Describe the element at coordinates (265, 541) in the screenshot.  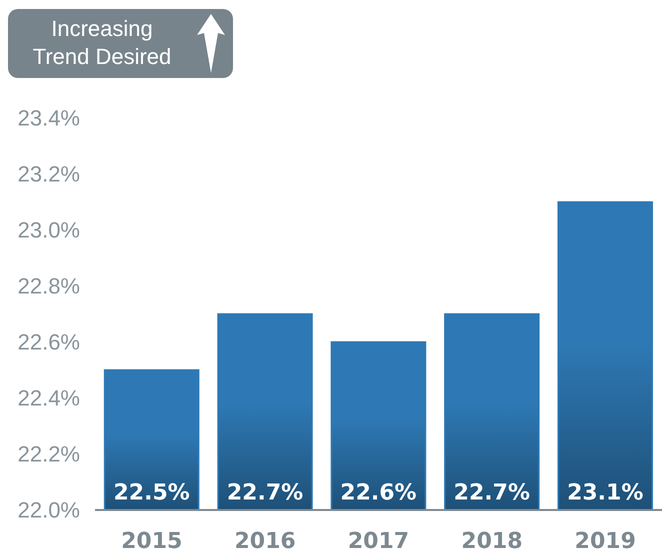
I see `x-tick-label: 2016` at that location.